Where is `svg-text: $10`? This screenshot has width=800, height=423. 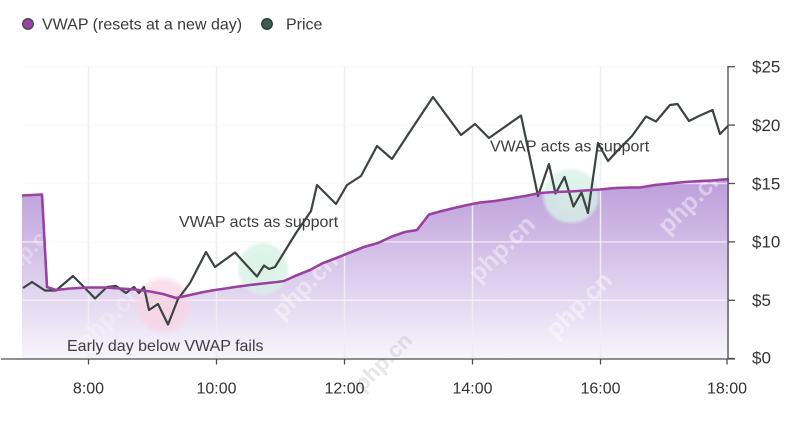
svg-text: $10 is located at coordinates (766, 242).